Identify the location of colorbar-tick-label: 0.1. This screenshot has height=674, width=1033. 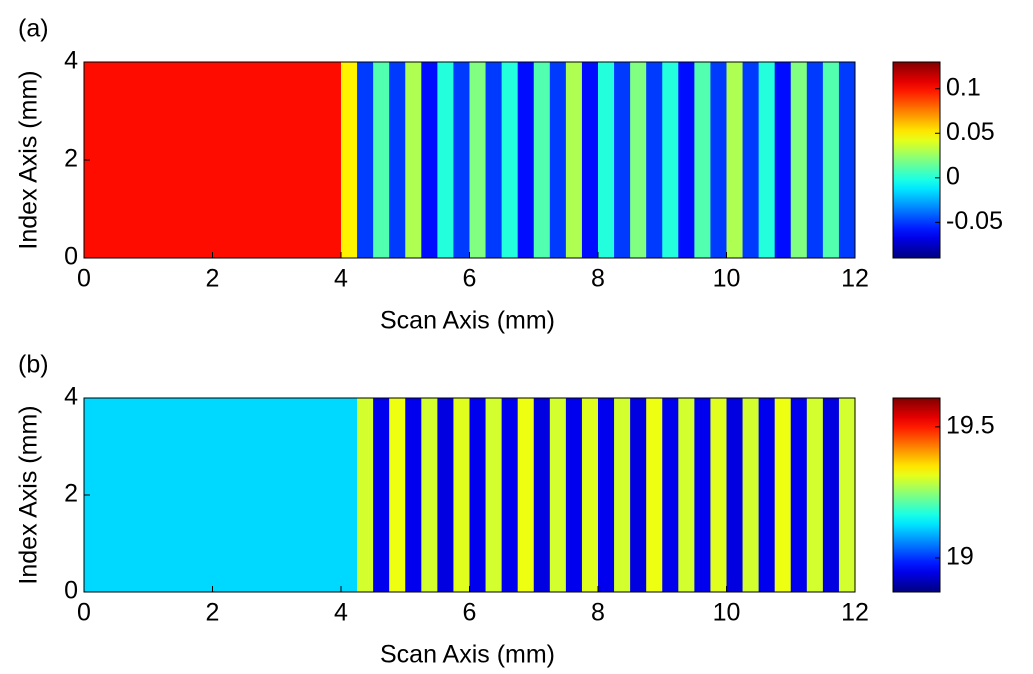
(963, 87).